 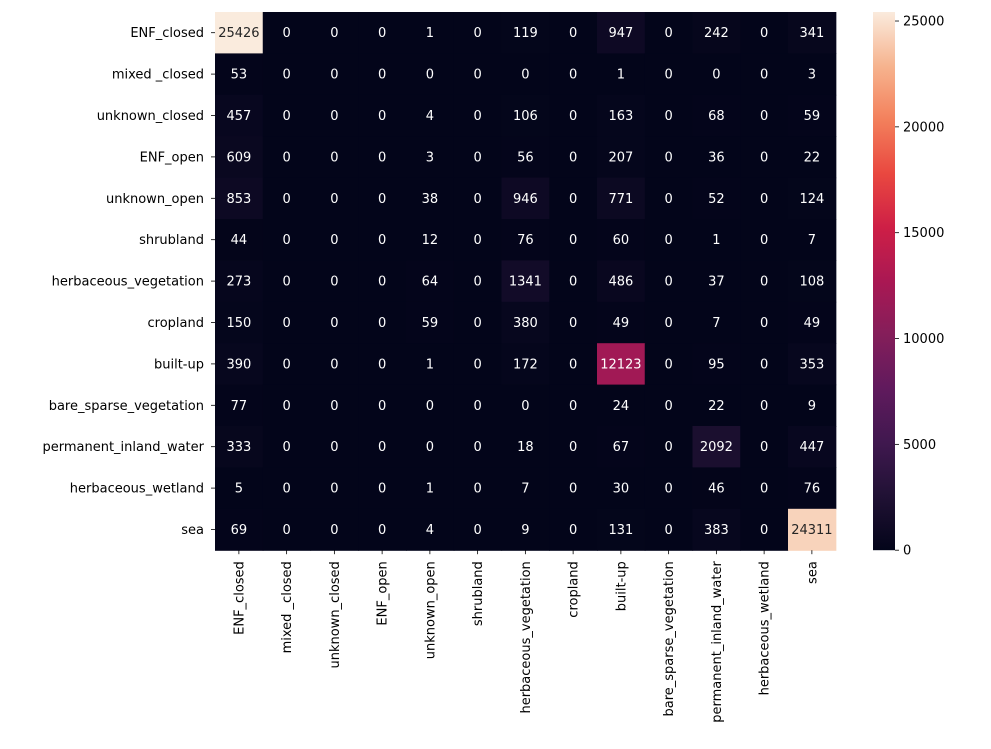 I want to click on y-tick-label: ENF_open, so click(x=172, y=157).